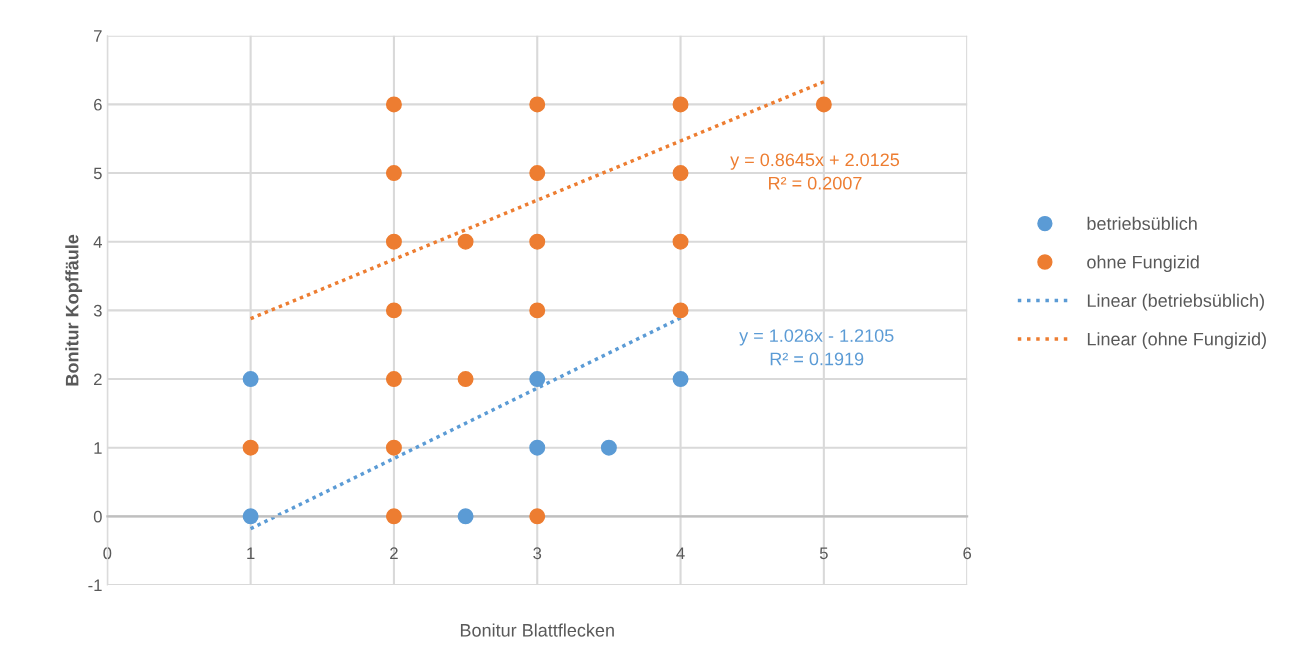 The width and height of the screenshot is (1293, 650). I want to click on y-tick-label: 5, so click(97, 173).